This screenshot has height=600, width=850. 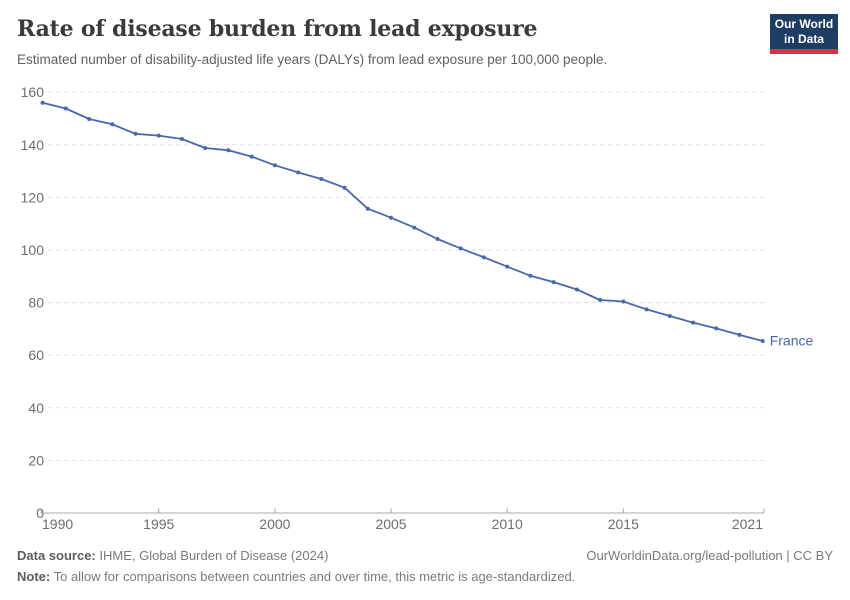 I want to click on y-axis-tick-label: 100, so click(x=33, y=250).